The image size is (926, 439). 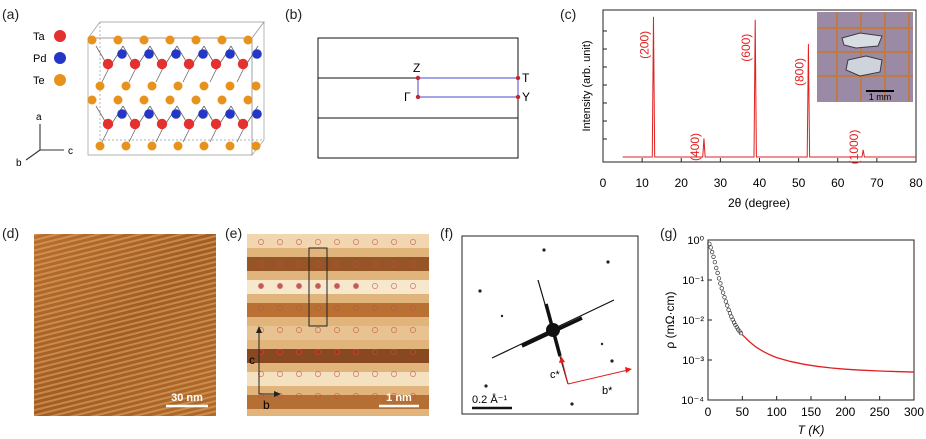 What do you see at coordinates (644, 45) in the screenshot?
I see `xrd-peak-label: (200)` at bounding box center [644, 45].